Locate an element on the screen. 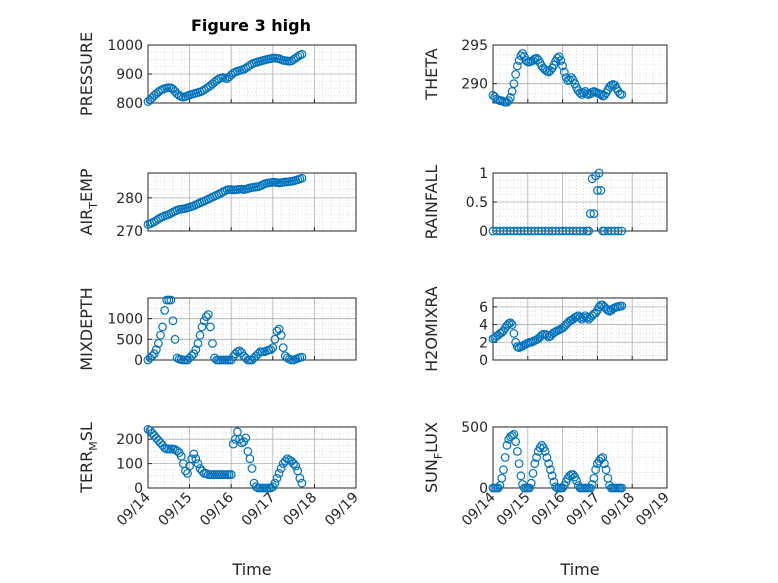 This screenshot has width=778, height=583. y-axis-label: PRESSURE is located at coordinates (86, 74).